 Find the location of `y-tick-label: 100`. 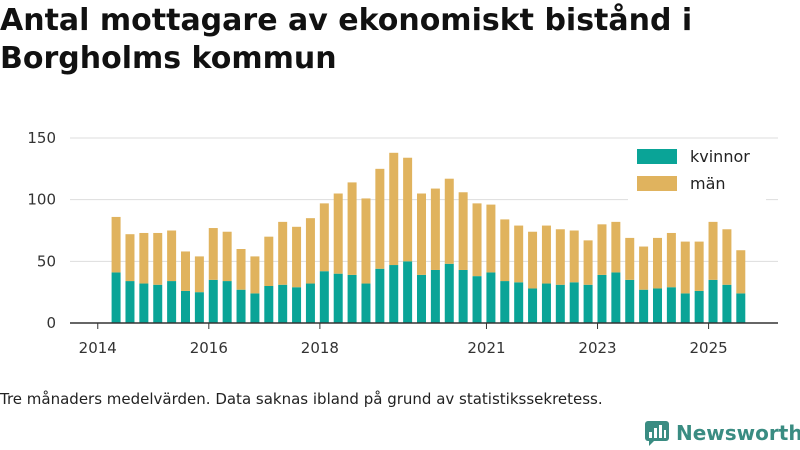

y-tick-label: 100 is located at coordinates (41, 200).